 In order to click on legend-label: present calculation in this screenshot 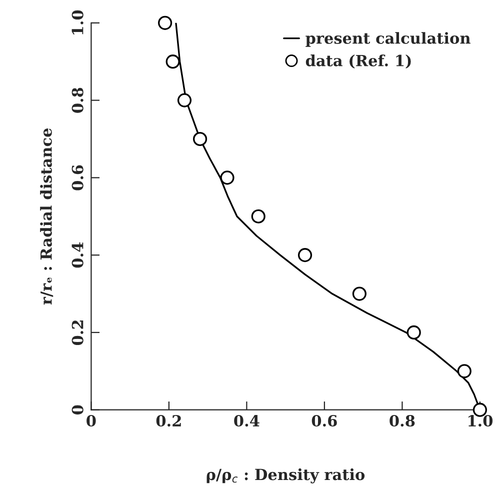, I will do `click(388, 39)`.